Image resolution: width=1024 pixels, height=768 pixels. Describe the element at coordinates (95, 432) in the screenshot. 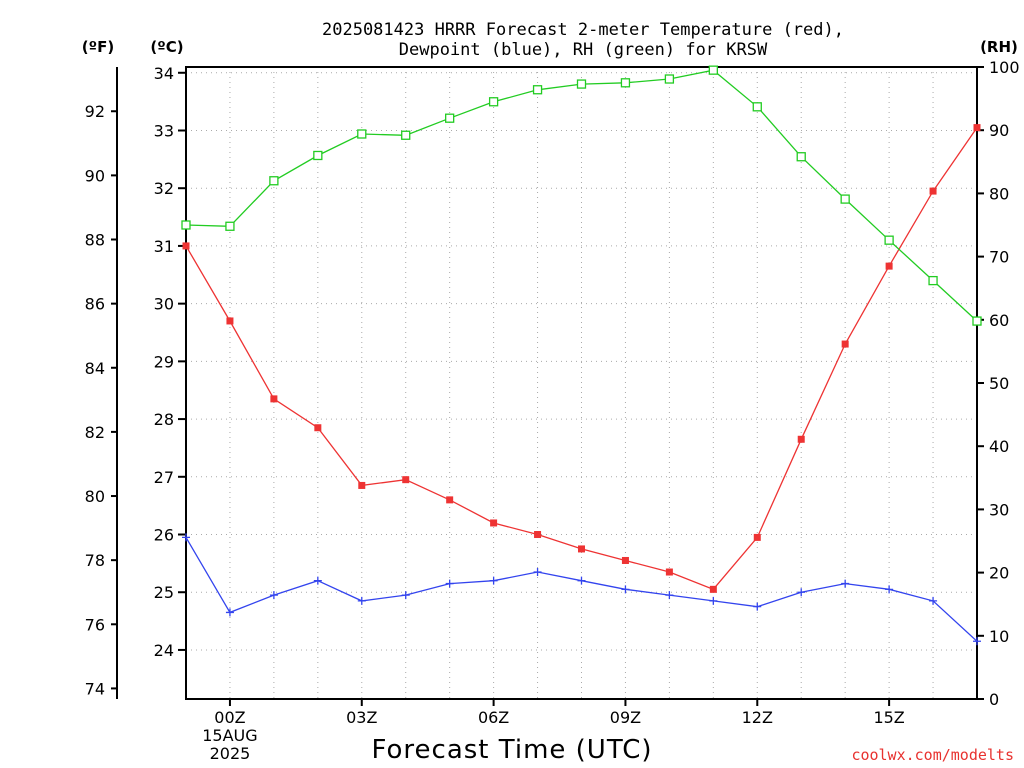

I see `fahrenheit-tick-label: 82` at that location.